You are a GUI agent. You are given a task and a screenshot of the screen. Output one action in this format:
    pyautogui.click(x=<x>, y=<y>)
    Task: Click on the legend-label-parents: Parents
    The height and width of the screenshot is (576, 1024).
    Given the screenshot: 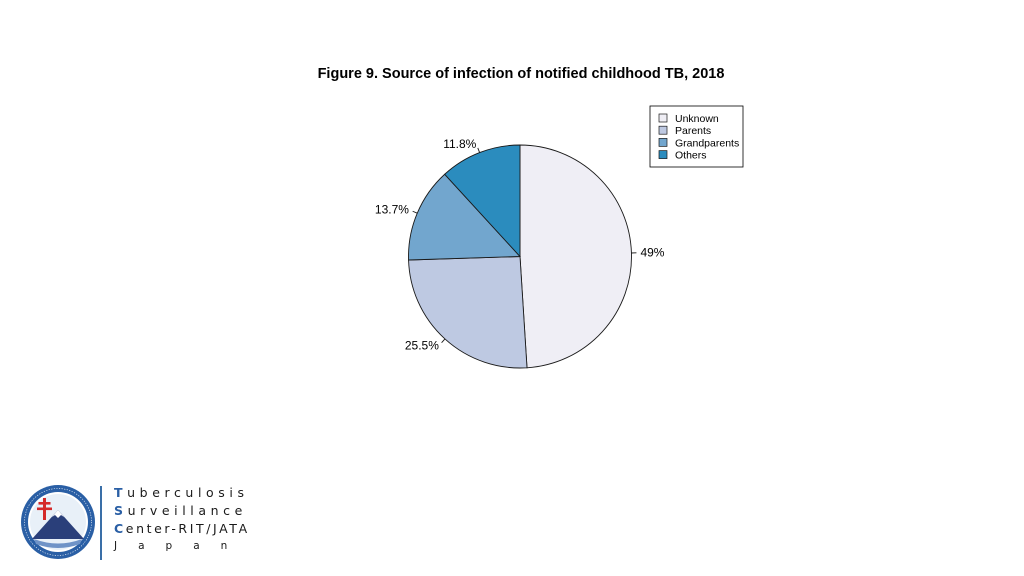 What is the action you would take?
    pyautogui.click(x=693, y=131)
    